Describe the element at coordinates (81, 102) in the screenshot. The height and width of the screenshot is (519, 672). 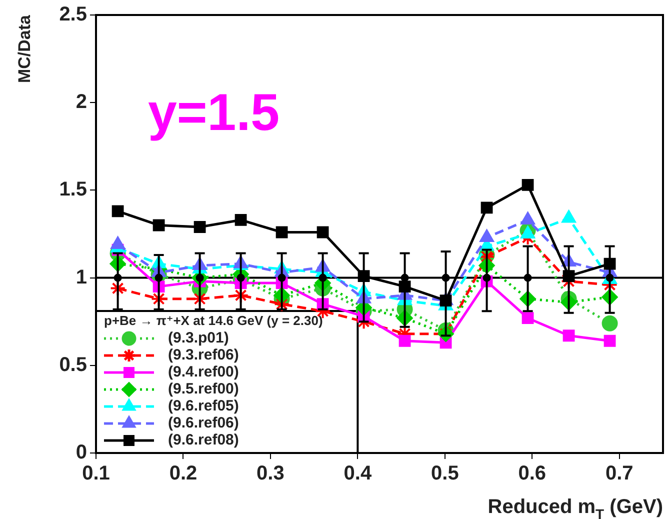
I see `y-tick-label: 2` at that location.